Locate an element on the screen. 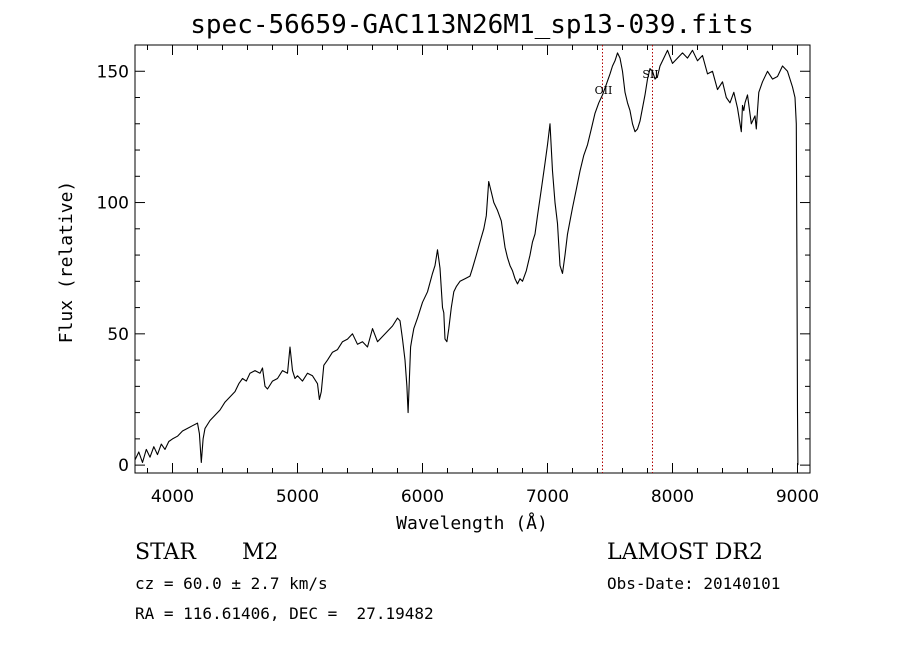 This screenshot has width=900, height=654. y-tick-label: 100 is located at coordinates (113, 204).